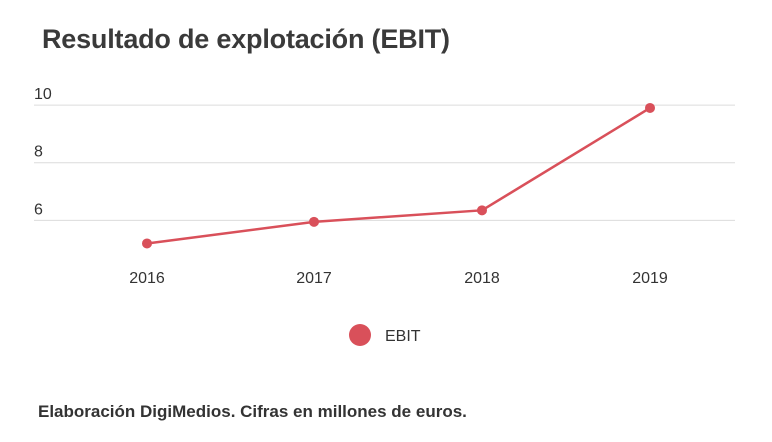 This screenshot has height=442, width=772. What do you see at coordinates (398, 278) in the screenshot?
I see `x-axis-ticks: 2016 2017 2018 2019` at bounding box center [398, 278].